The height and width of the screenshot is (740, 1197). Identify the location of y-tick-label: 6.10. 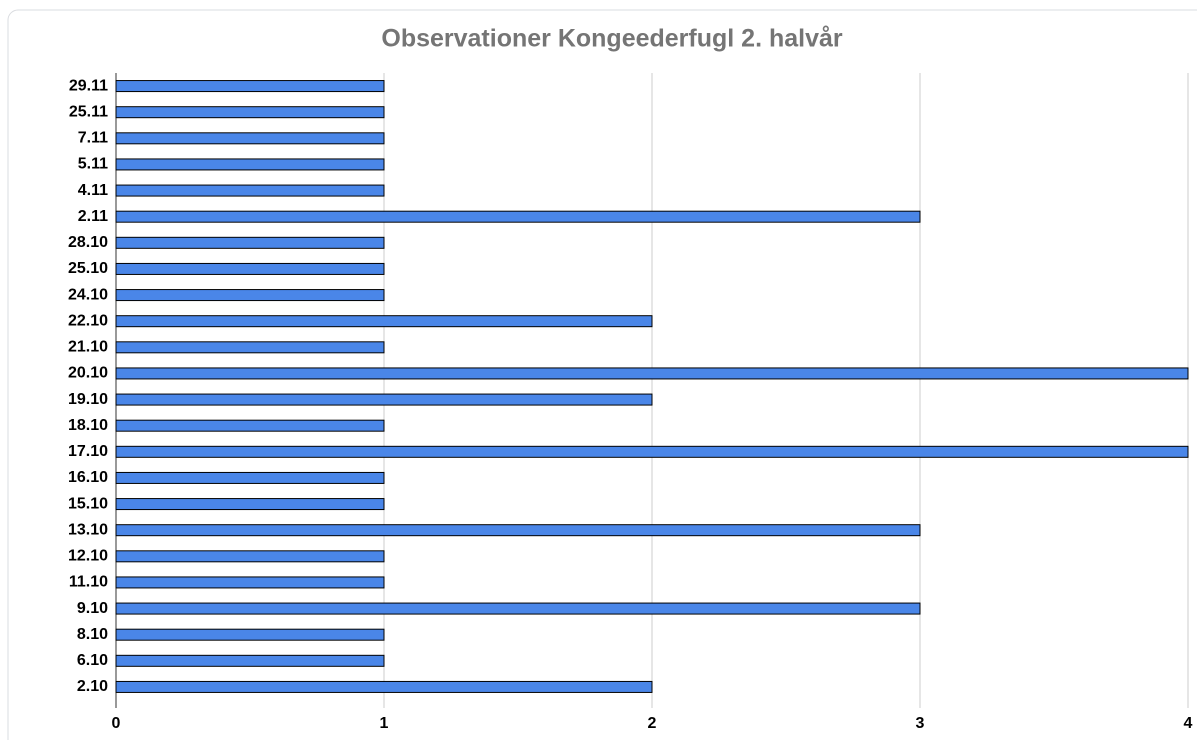
(92, 660).